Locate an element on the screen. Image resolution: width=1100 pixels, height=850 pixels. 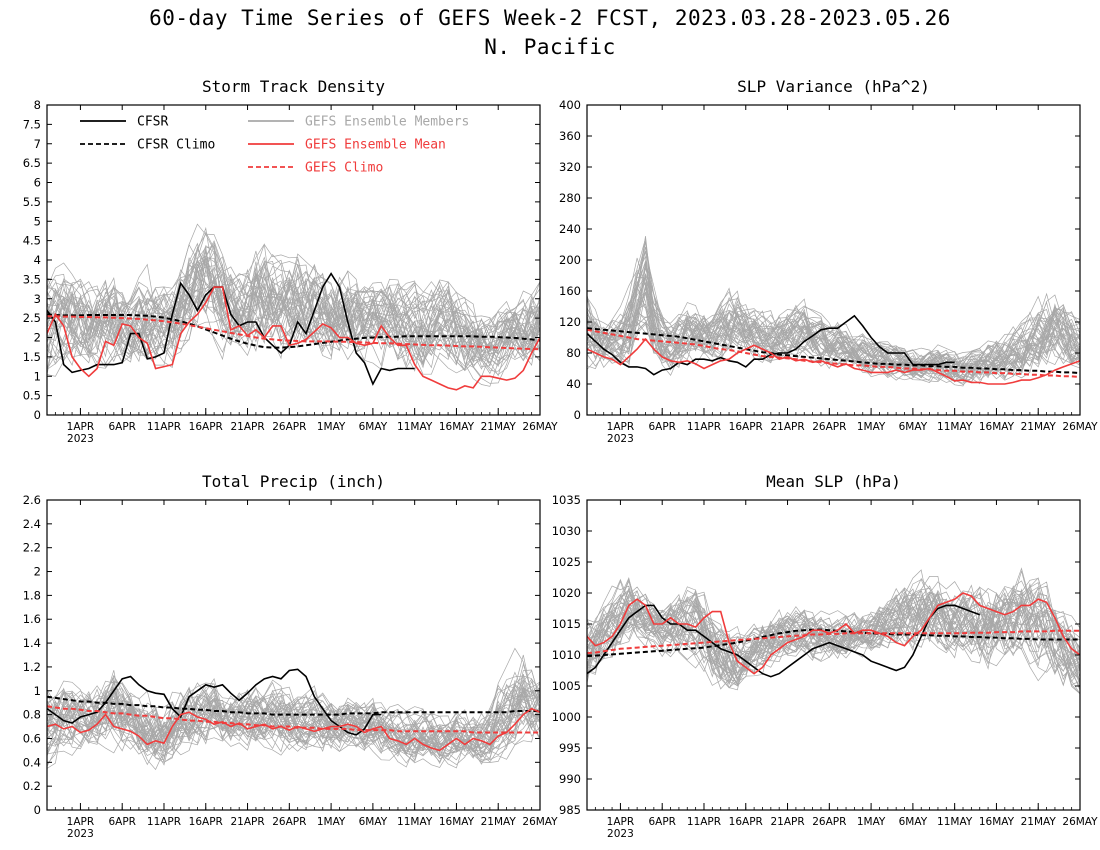
y-tick-label: 2.6 is located at coordinates (32, 500).